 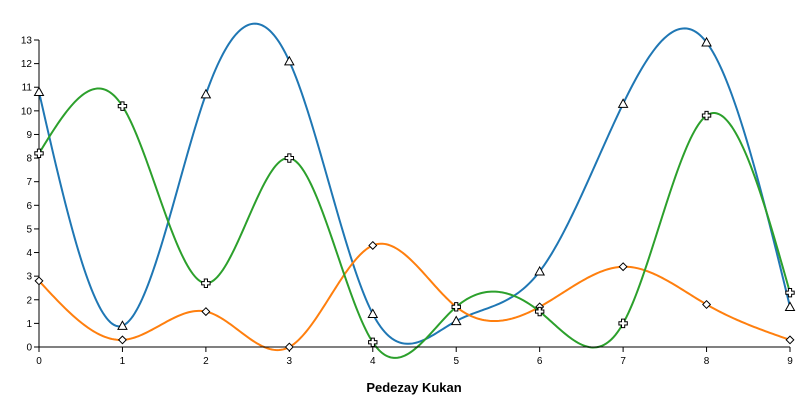 I want to click on y-tick-label: 4, so click(x=29, y=253).